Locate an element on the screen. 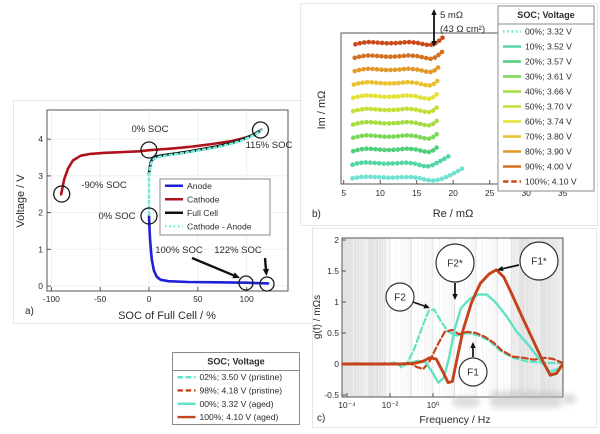 The height and width of the screenshot is (434, 600). tick-label-x: 100 is located at coordinates (247, 299).